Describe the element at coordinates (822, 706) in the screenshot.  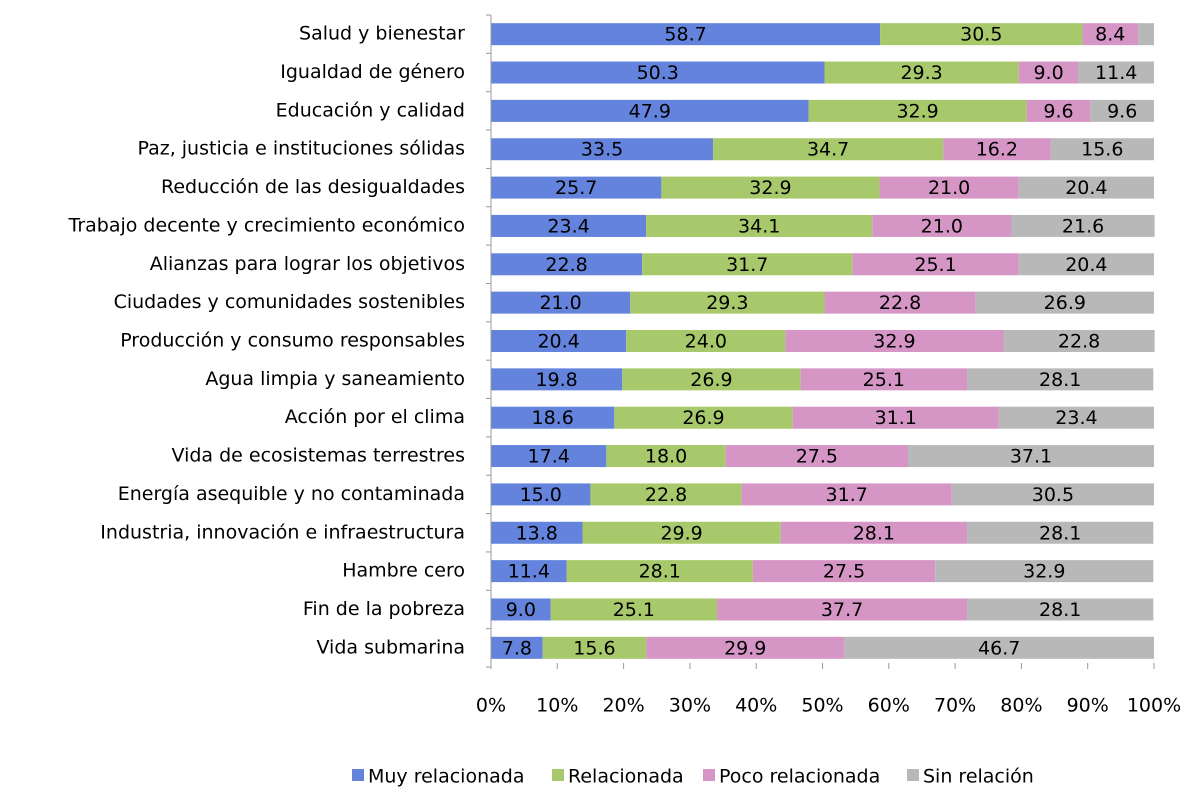
I see `x-tick-label: 50%` at that location.